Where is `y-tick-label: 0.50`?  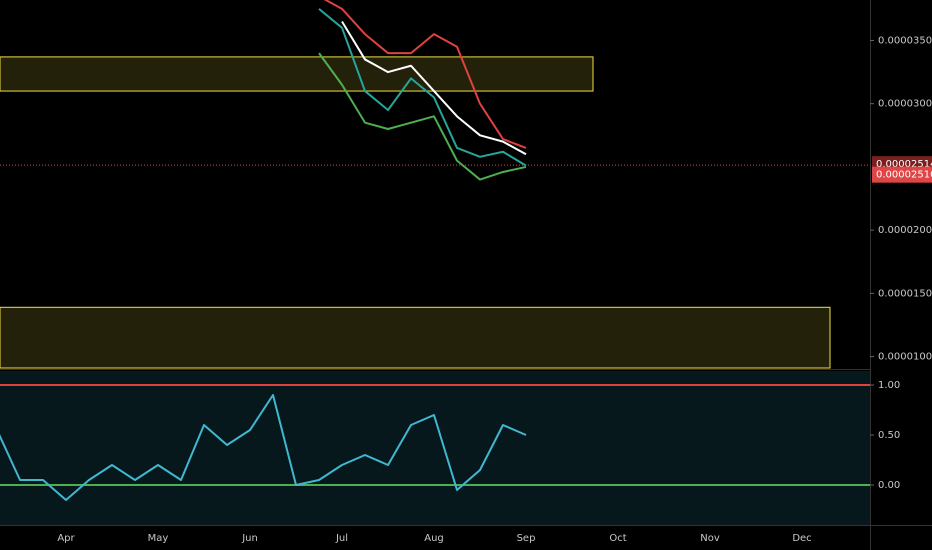 y-tick-label: 0.50 is located at coordinates (889, 435).